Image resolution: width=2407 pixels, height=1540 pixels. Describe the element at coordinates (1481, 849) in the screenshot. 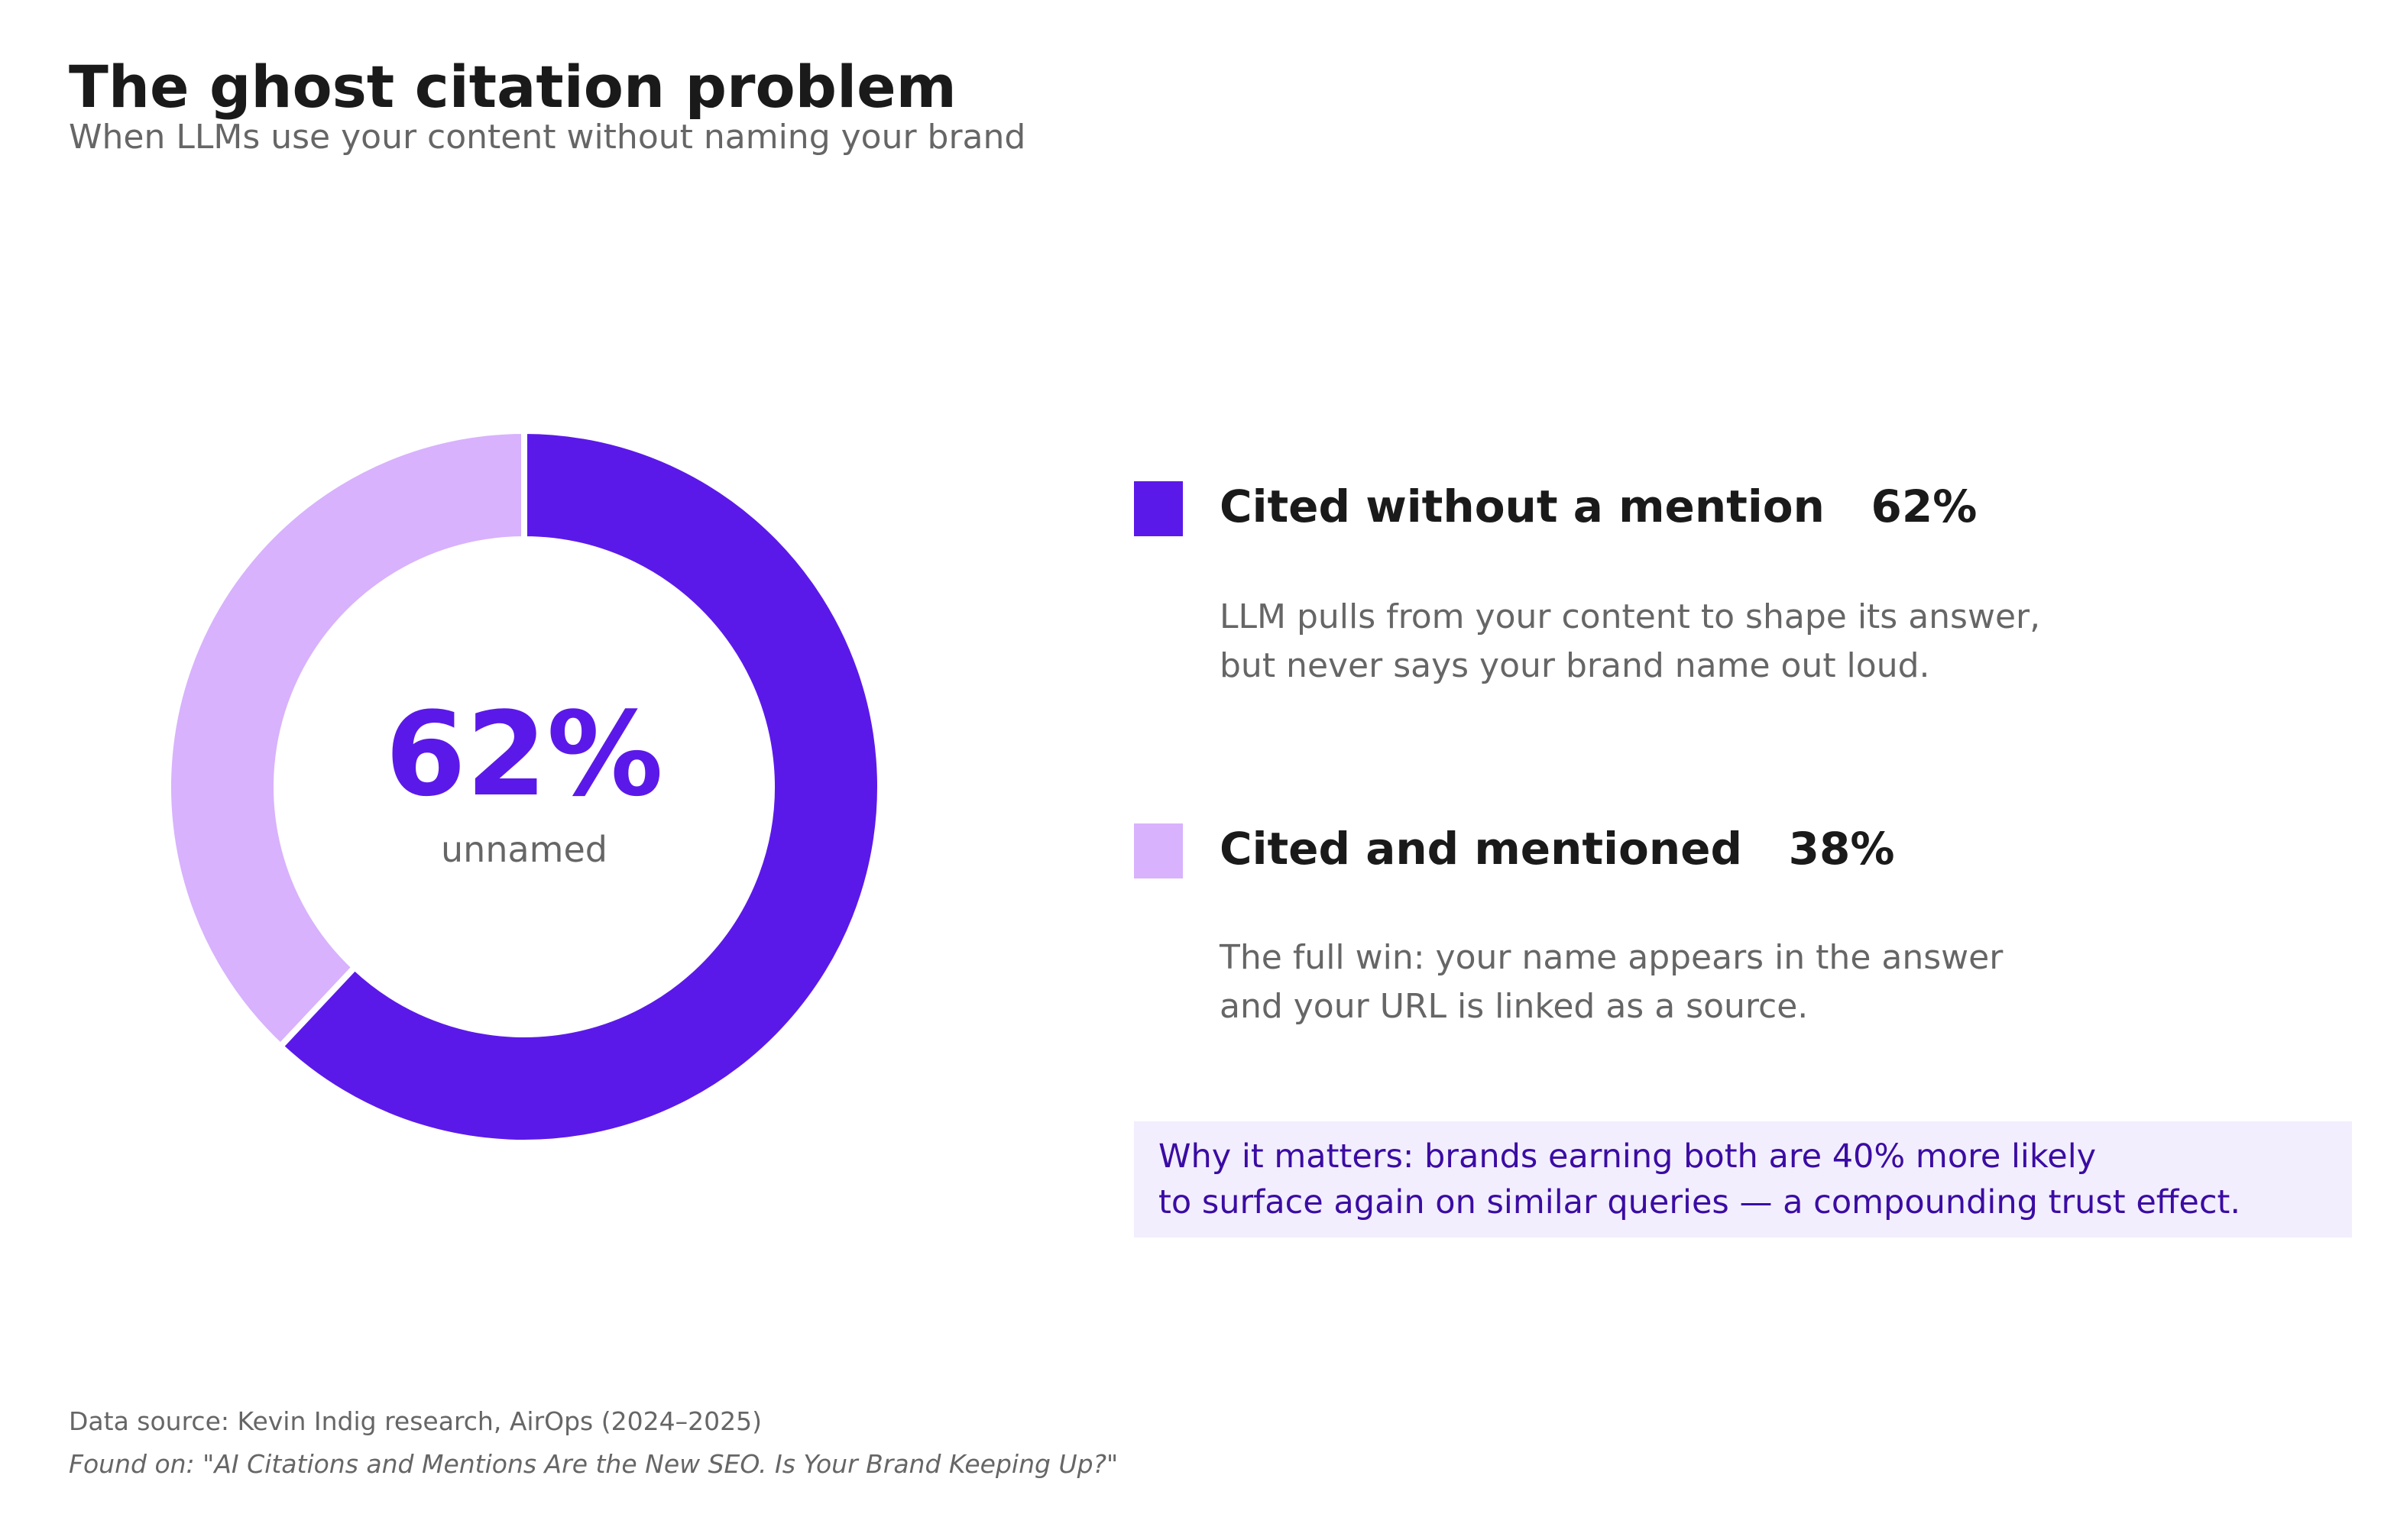

I see `legend-label: Cited and mentioned` at that location.